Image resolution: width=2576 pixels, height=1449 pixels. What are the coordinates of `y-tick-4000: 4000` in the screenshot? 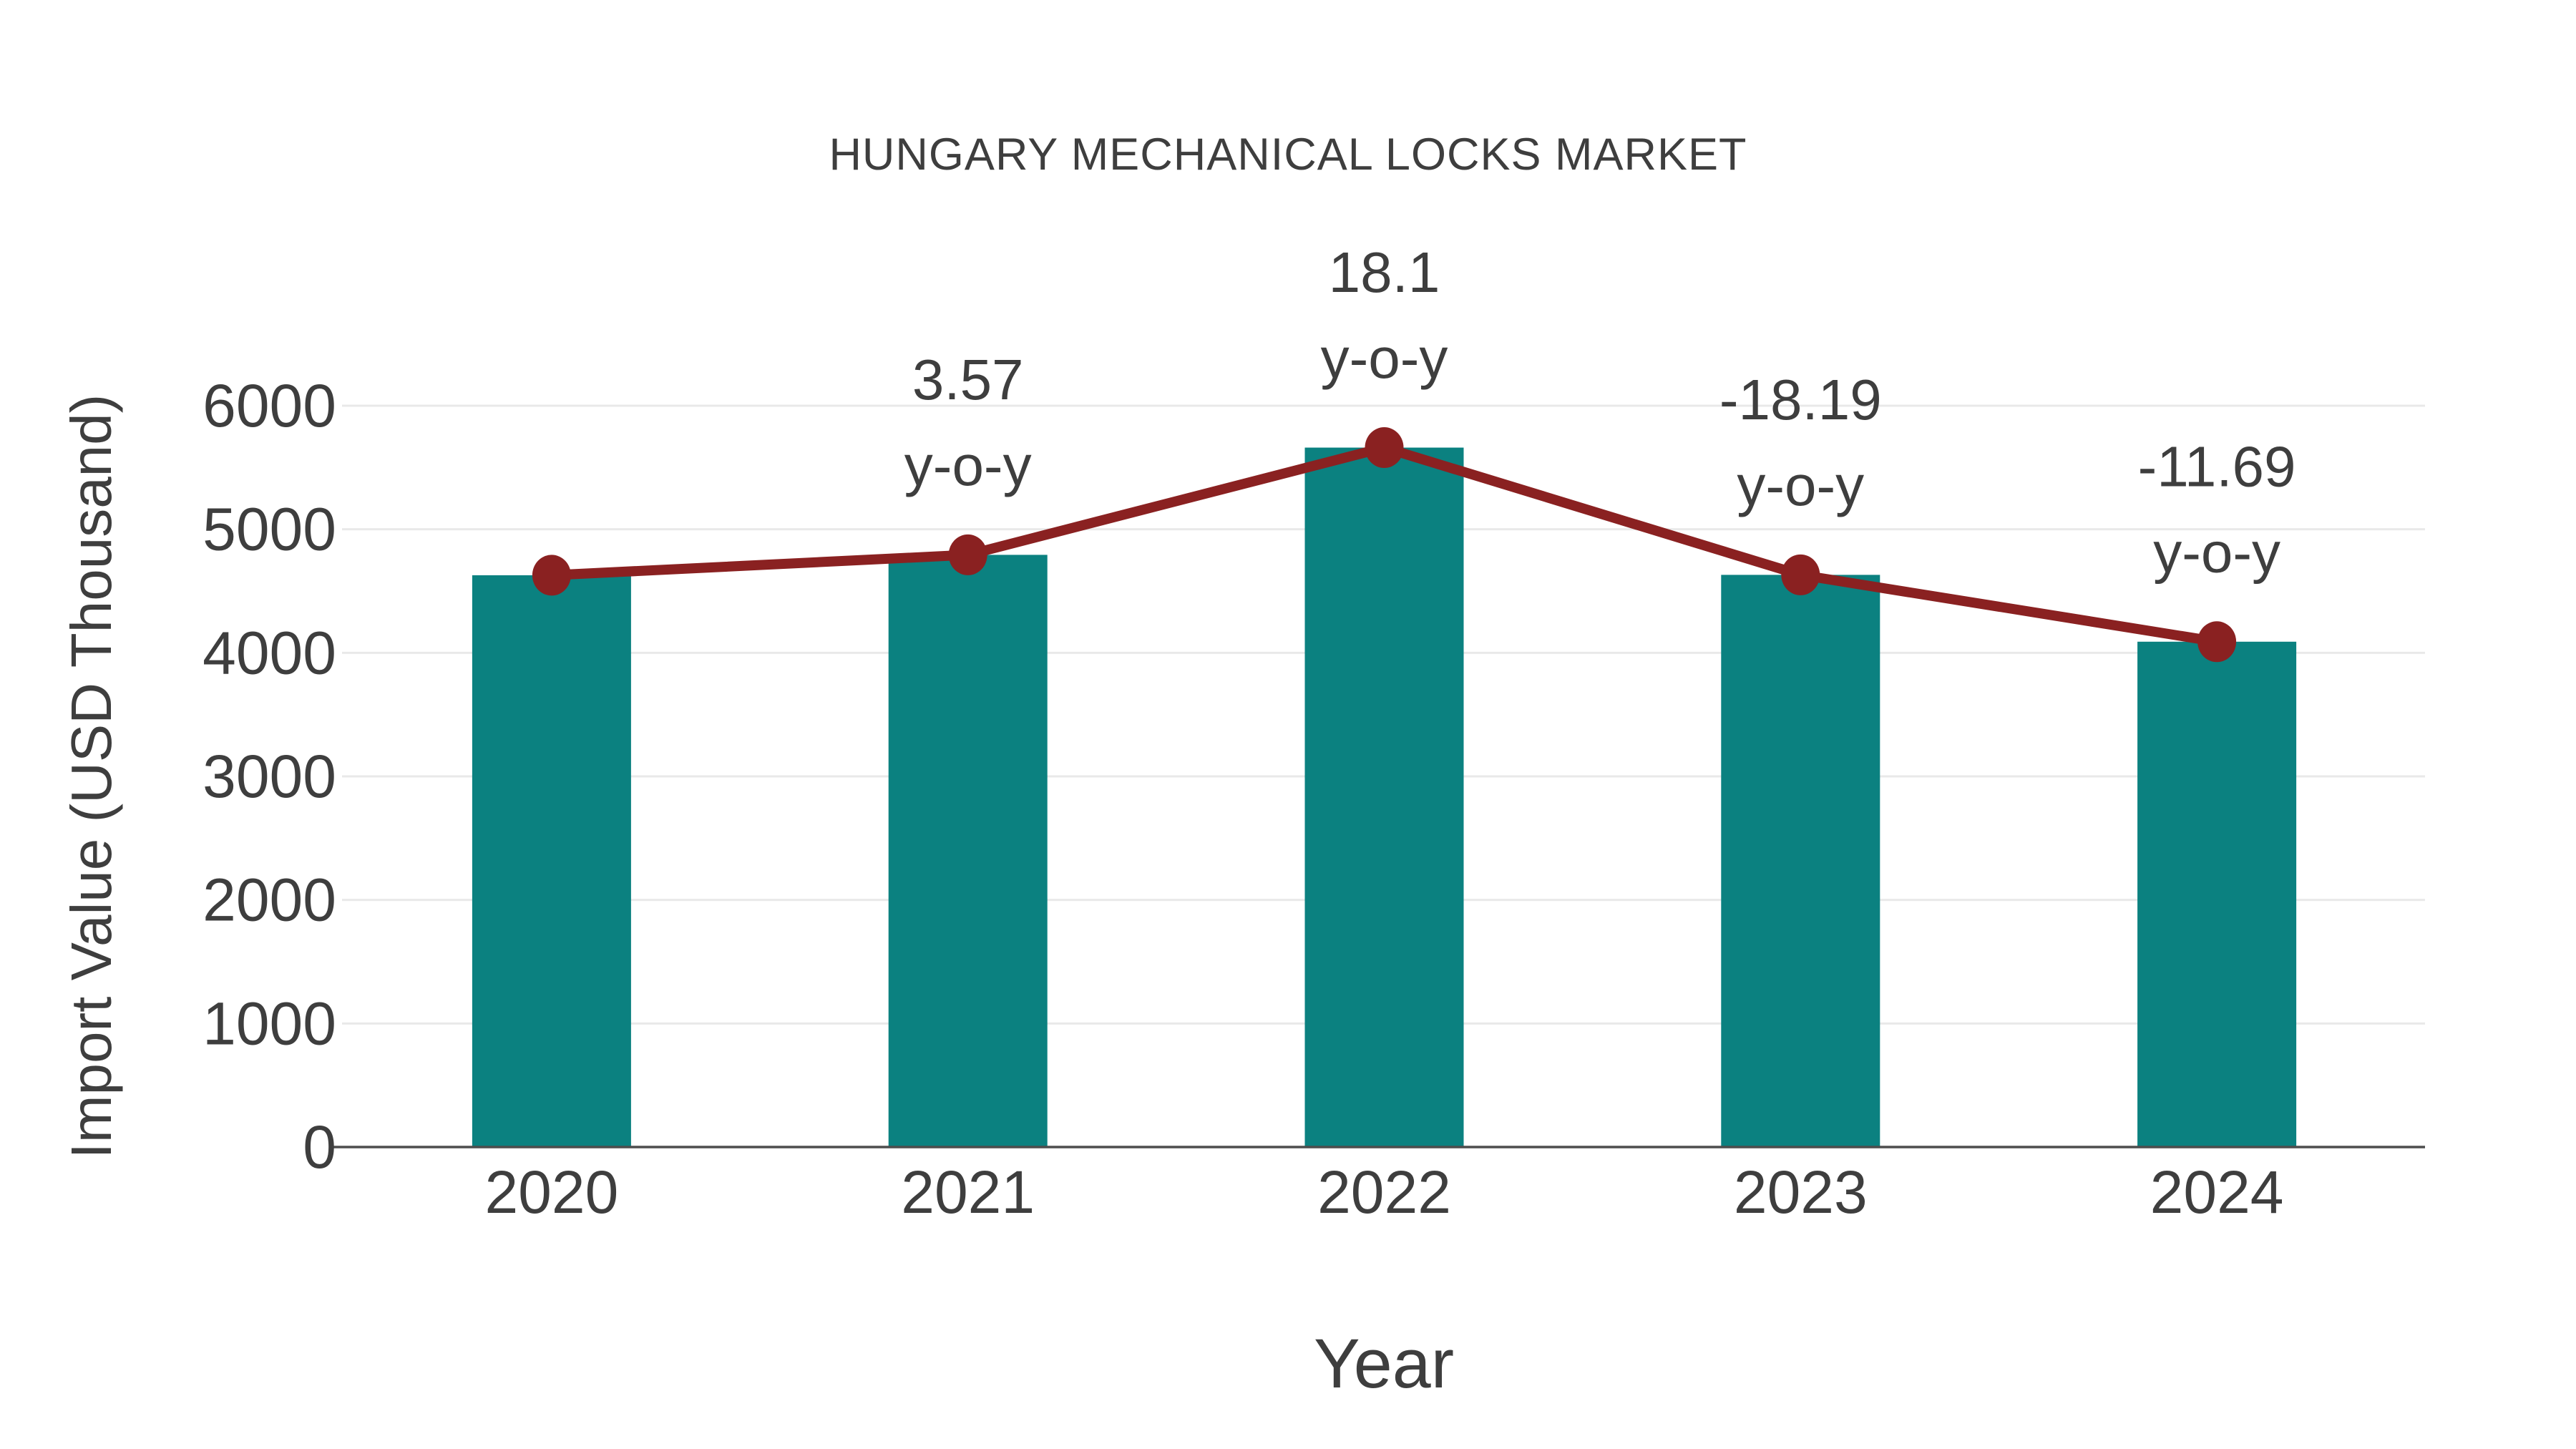 It's located at (269, 652).